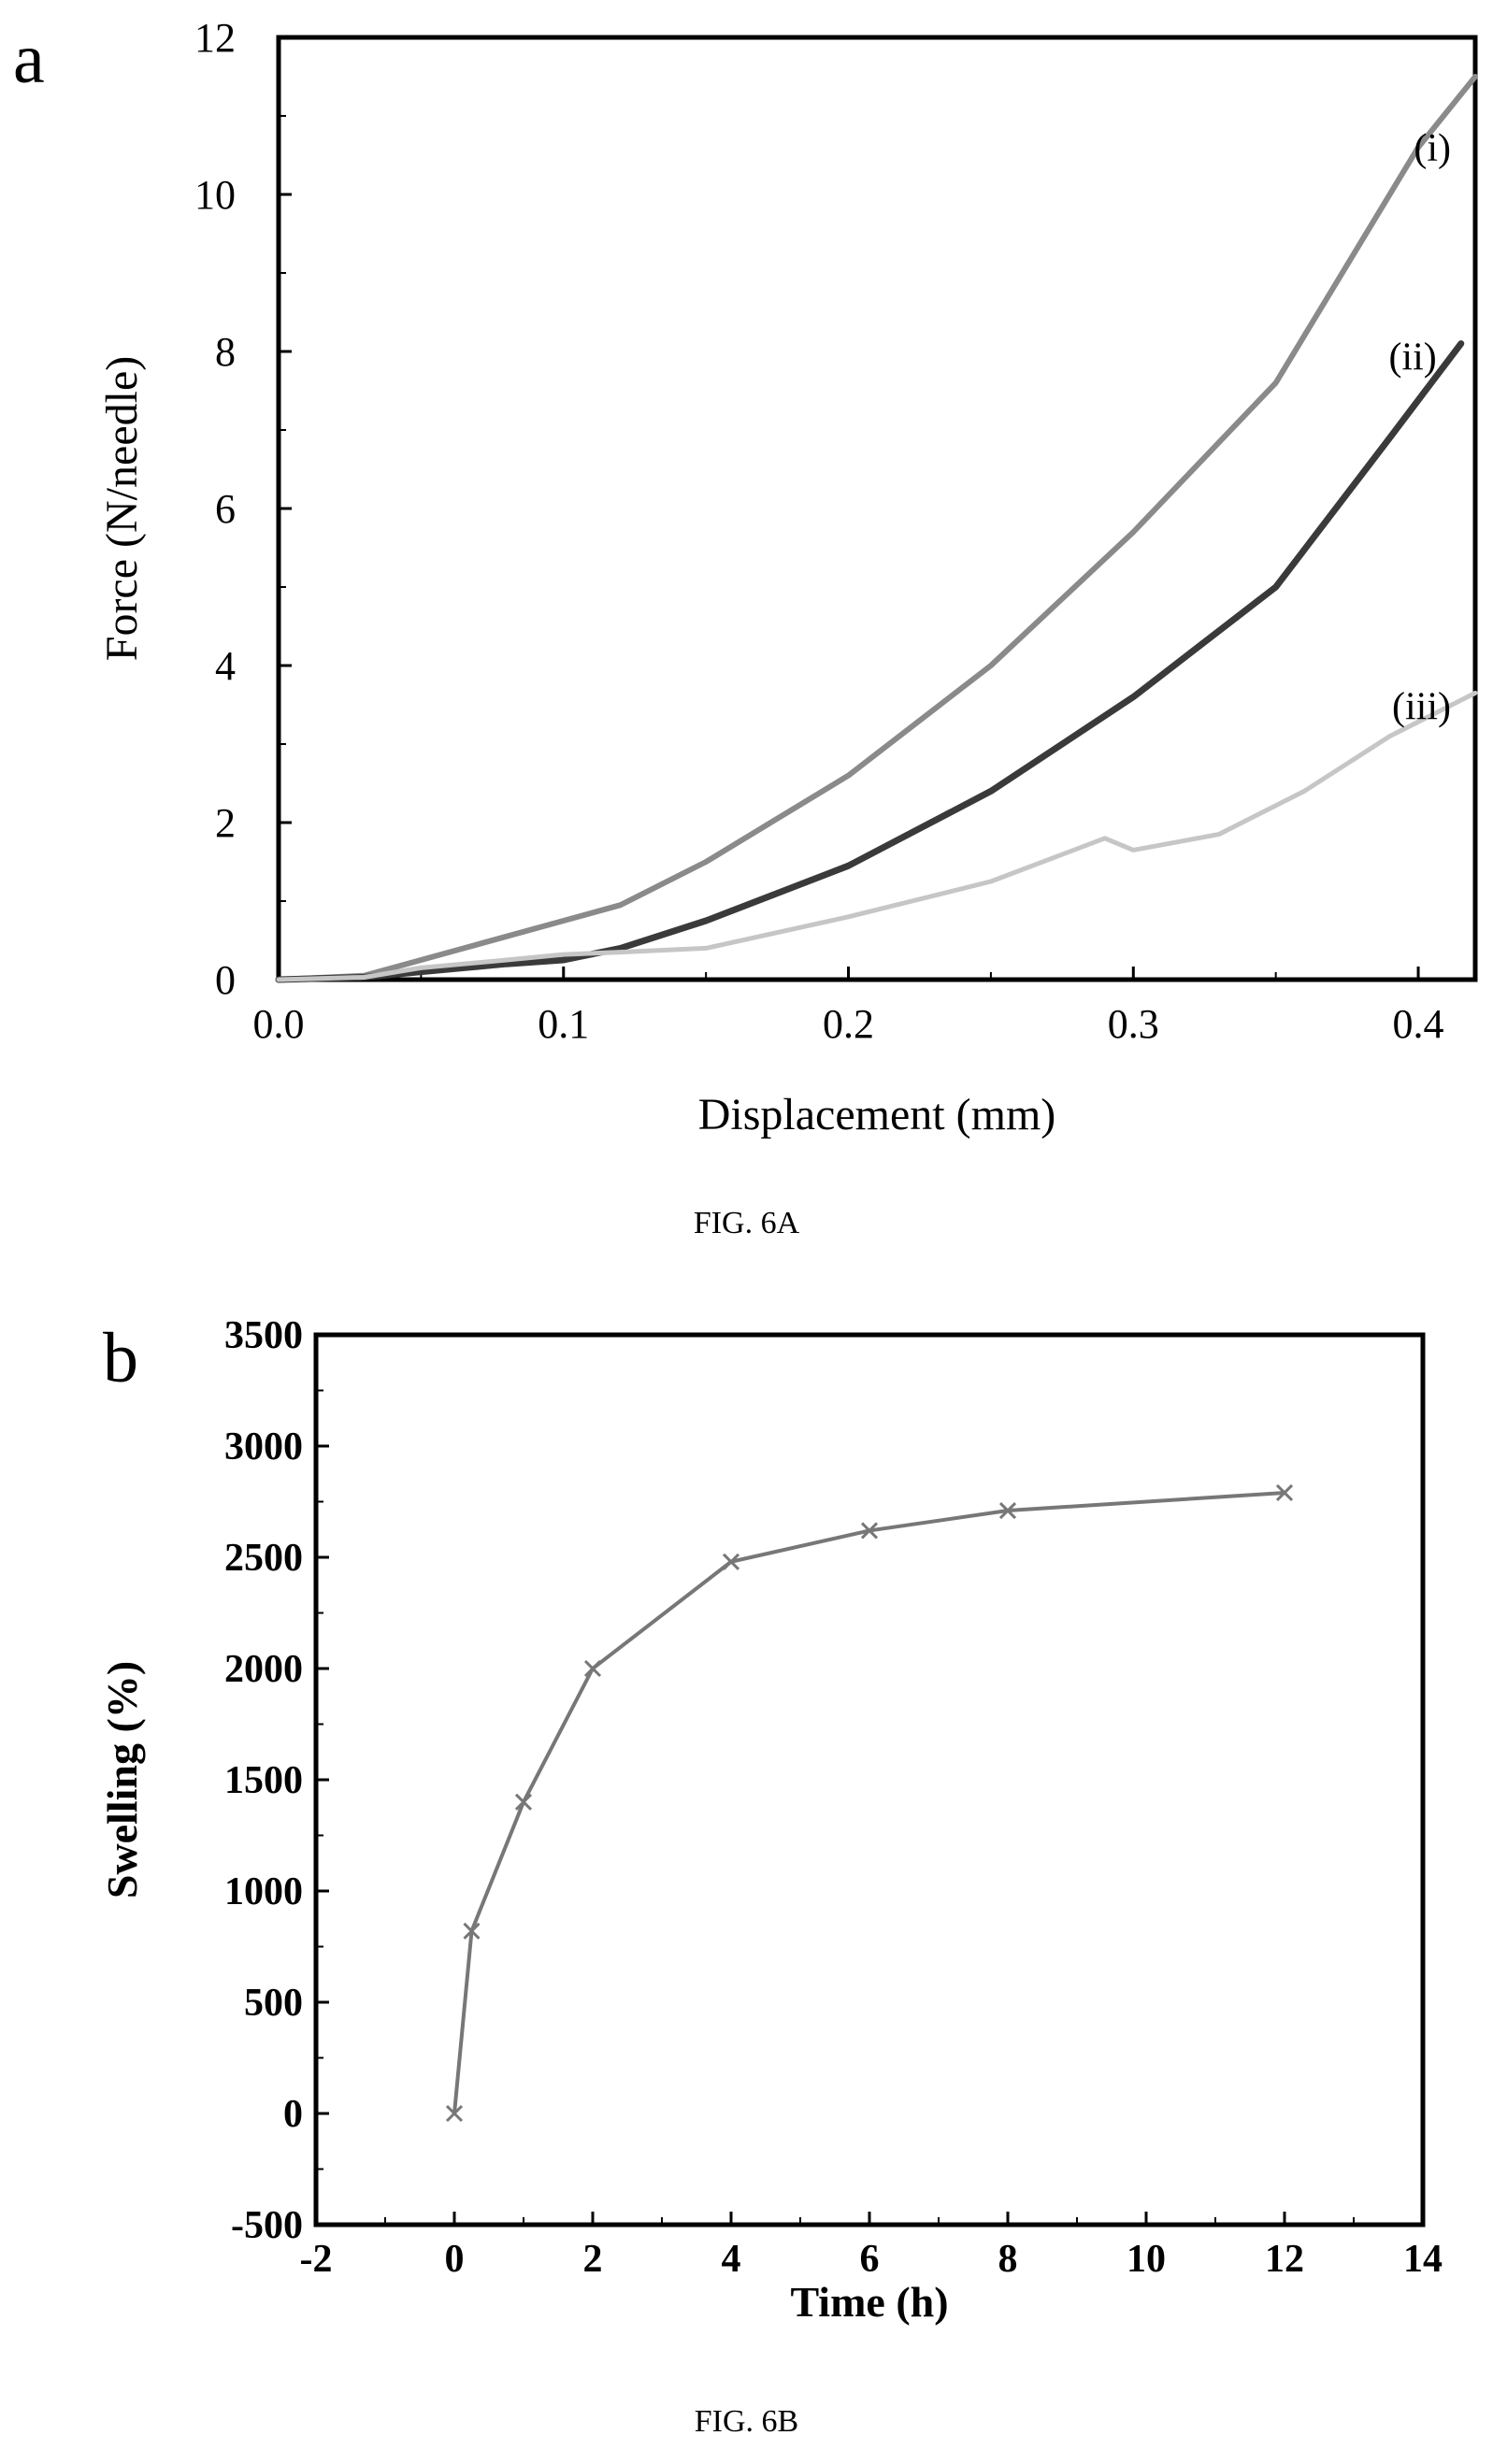 The width and height of the screenshot is (1493, 2464). Describe the element at coordinates (273, 2003) in the screenshot. I see `y-tick-label-b: 500` at that location.